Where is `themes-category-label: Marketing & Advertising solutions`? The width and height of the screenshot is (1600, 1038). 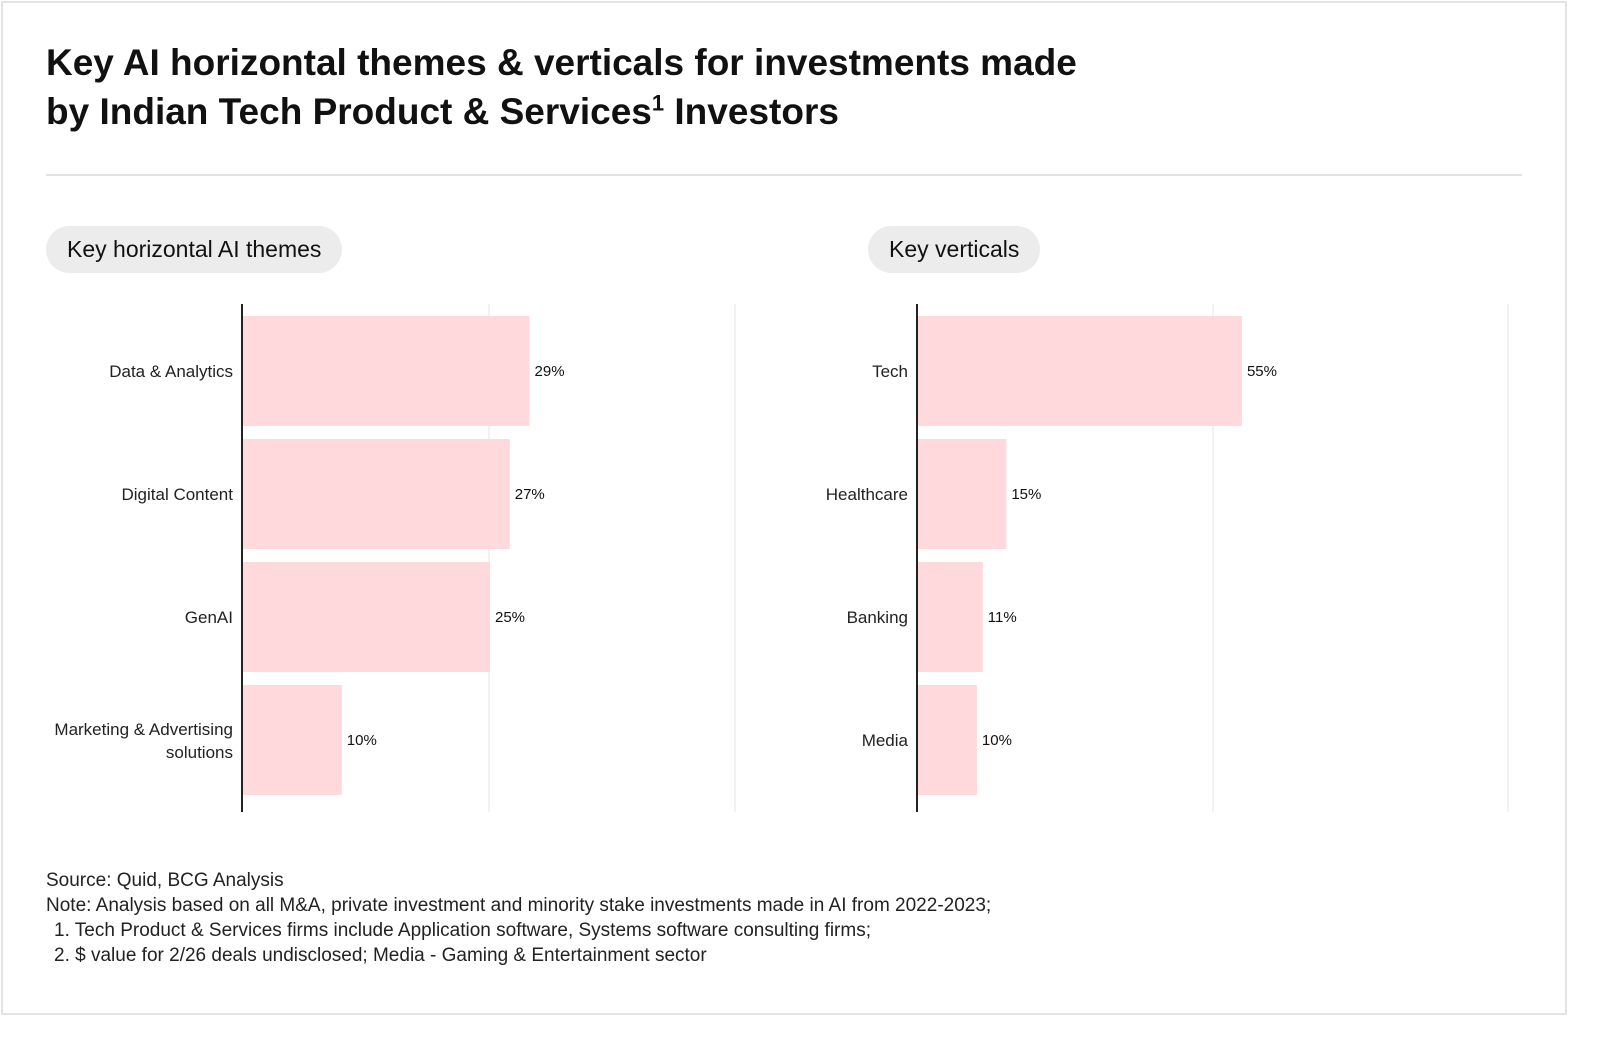
themes-category-label: Marketing & Advertising solutions is located at coordinates (143, 741).